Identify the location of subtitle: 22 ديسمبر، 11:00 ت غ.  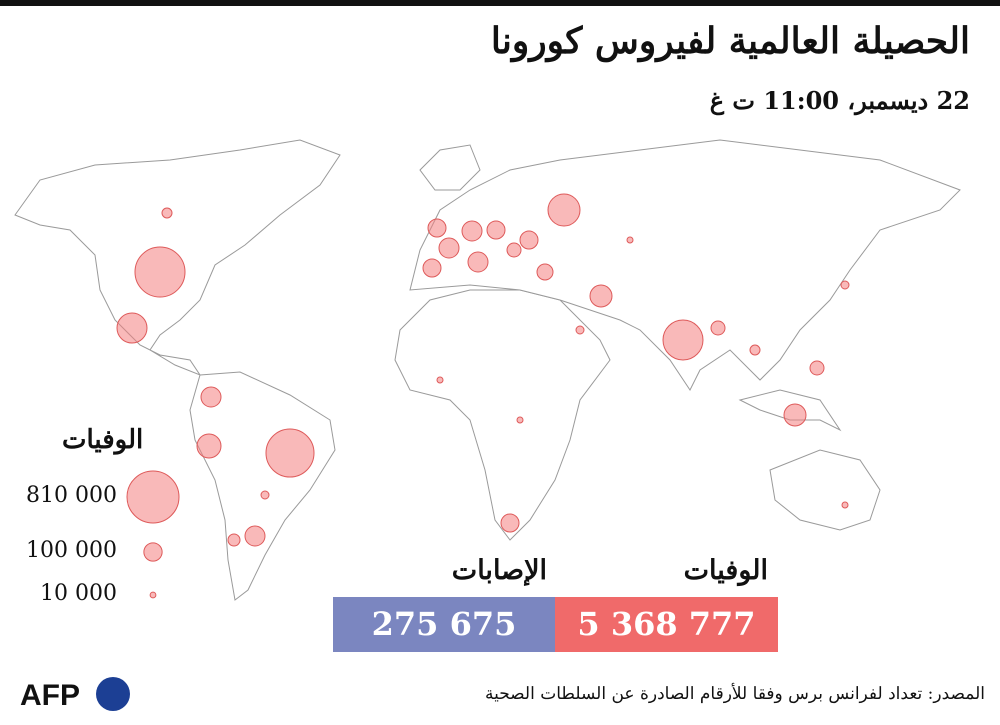
(839, 100).